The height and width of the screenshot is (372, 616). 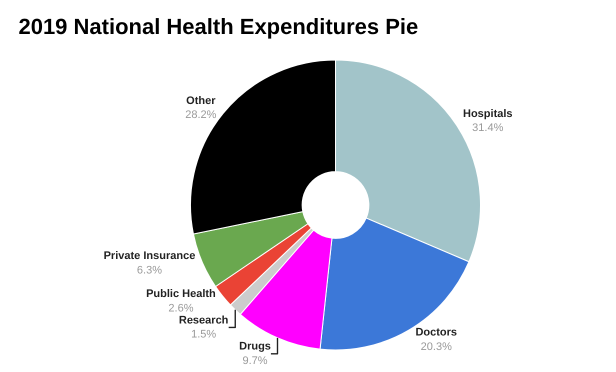 I want to click on data-label: 6.3%, so click(x=149, y=270).